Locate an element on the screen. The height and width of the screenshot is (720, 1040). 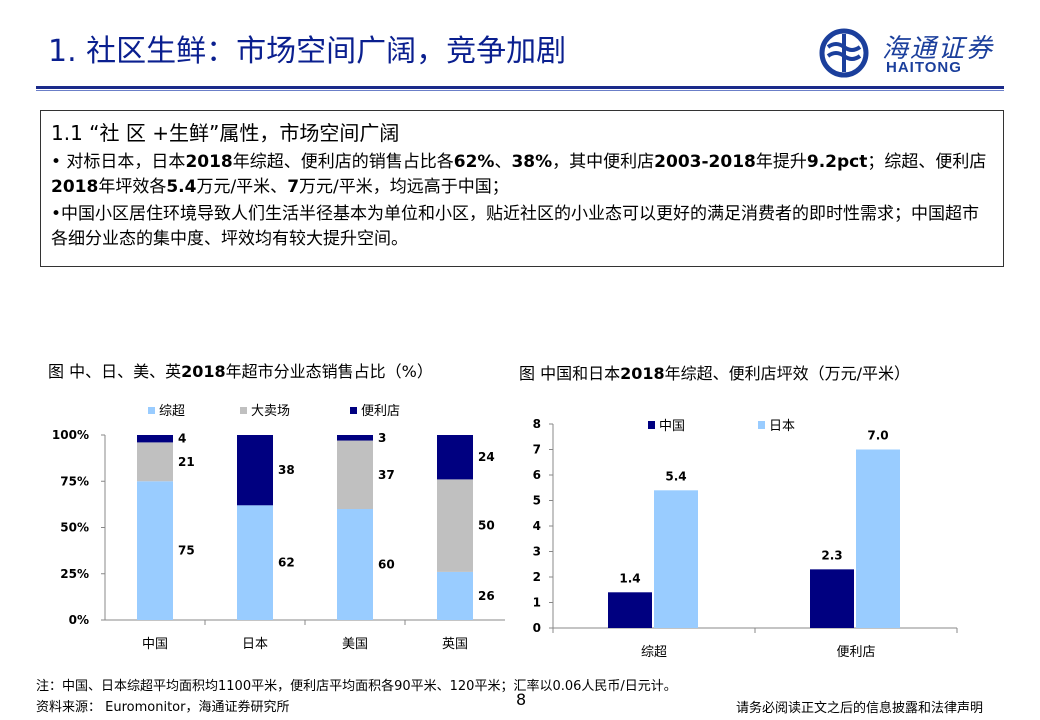
box.bullet1-run: 62% is located at coordinates (474, 162).